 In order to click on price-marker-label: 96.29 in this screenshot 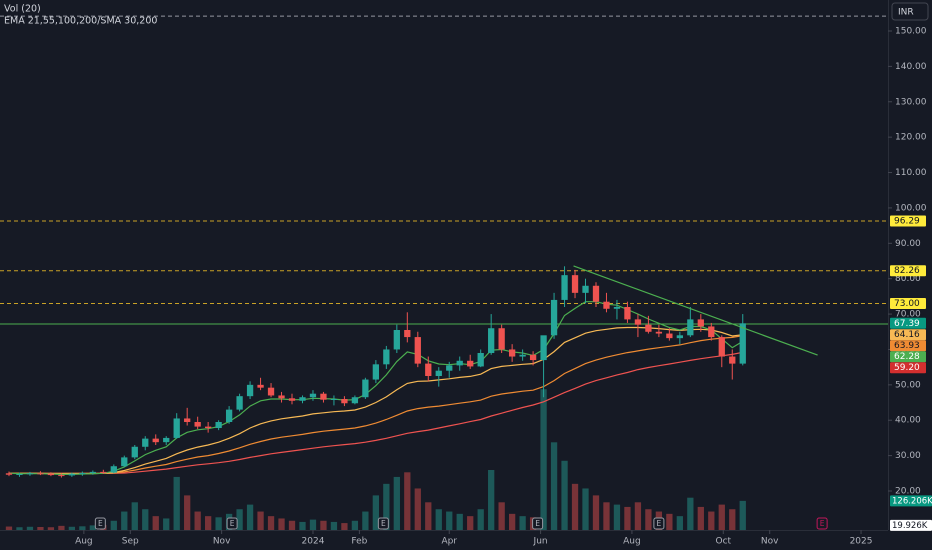, I will do `click(907, 222)`.